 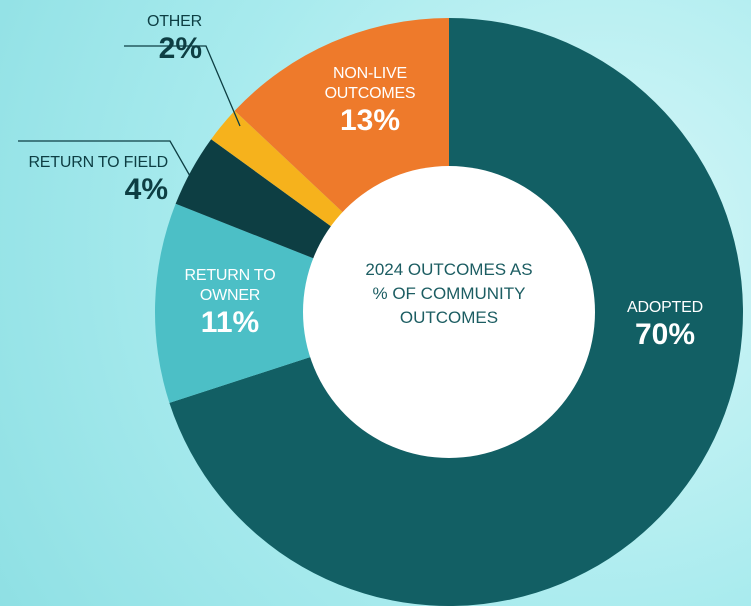 I want to click on slice-label: RETURN TO OWNER 11%, so click(x=230, y=303).